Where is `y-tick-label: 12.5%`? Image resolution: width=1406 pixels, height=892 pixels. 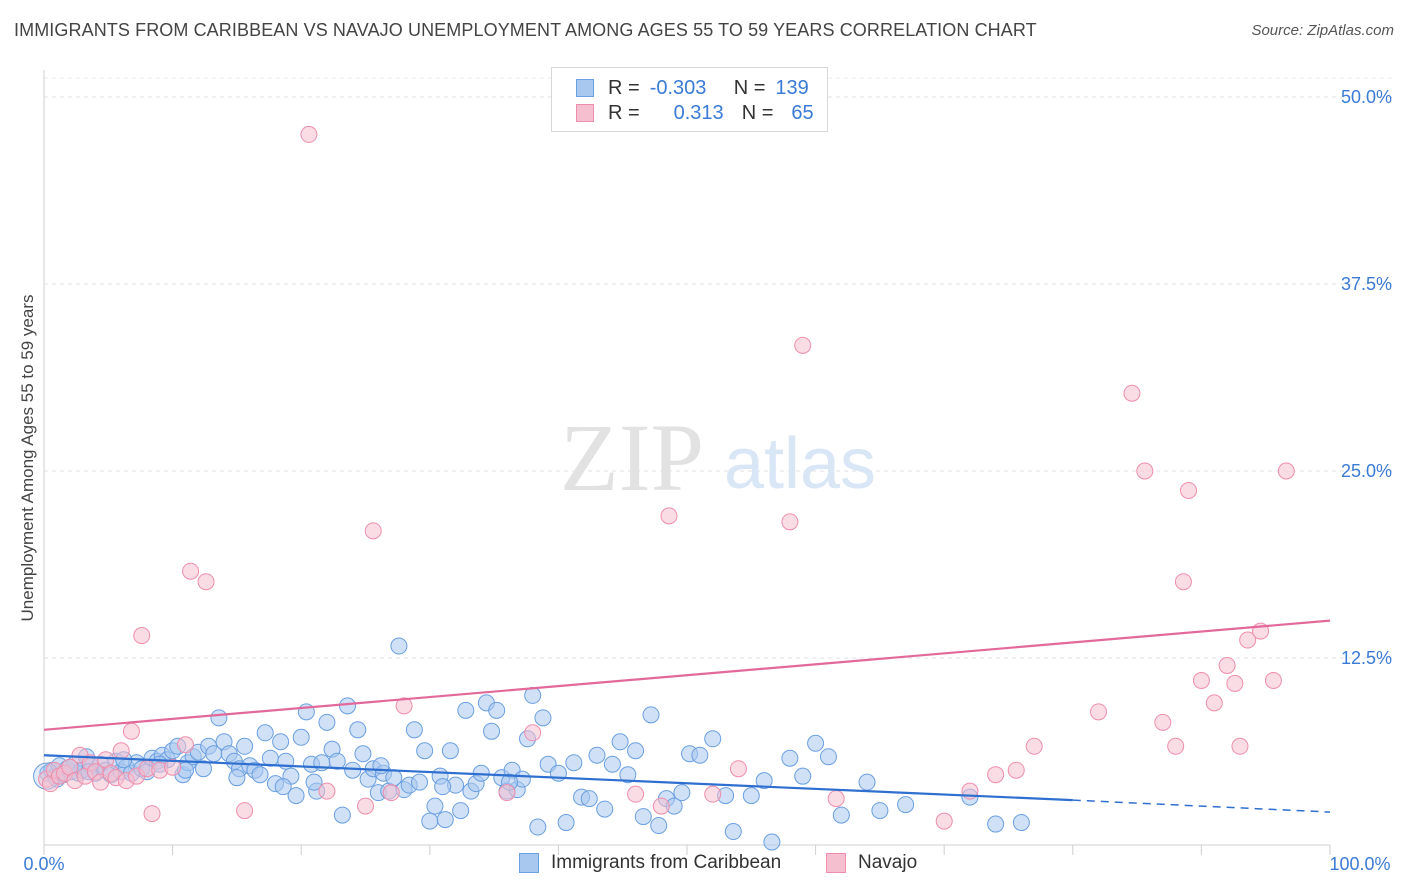
y-tick-label: 12.5% is located at coordinates (1366, 658).